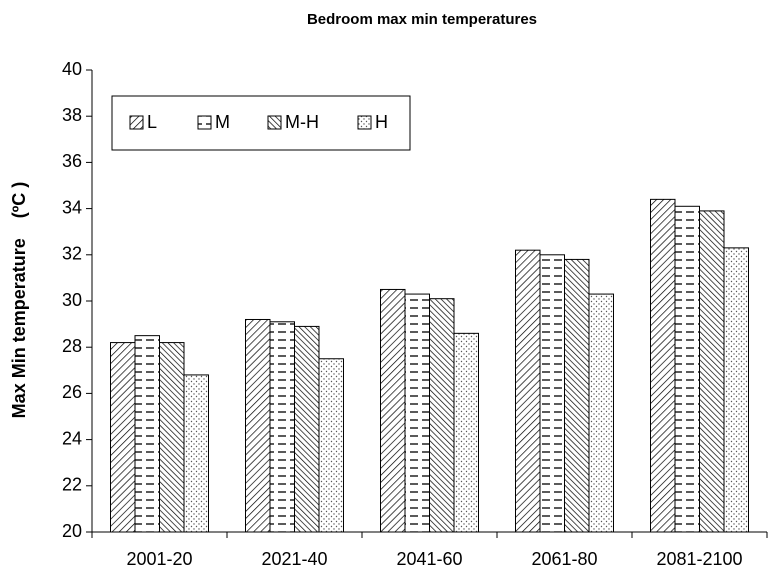  I want to click on legend-label: M-H, so click(302, 122).